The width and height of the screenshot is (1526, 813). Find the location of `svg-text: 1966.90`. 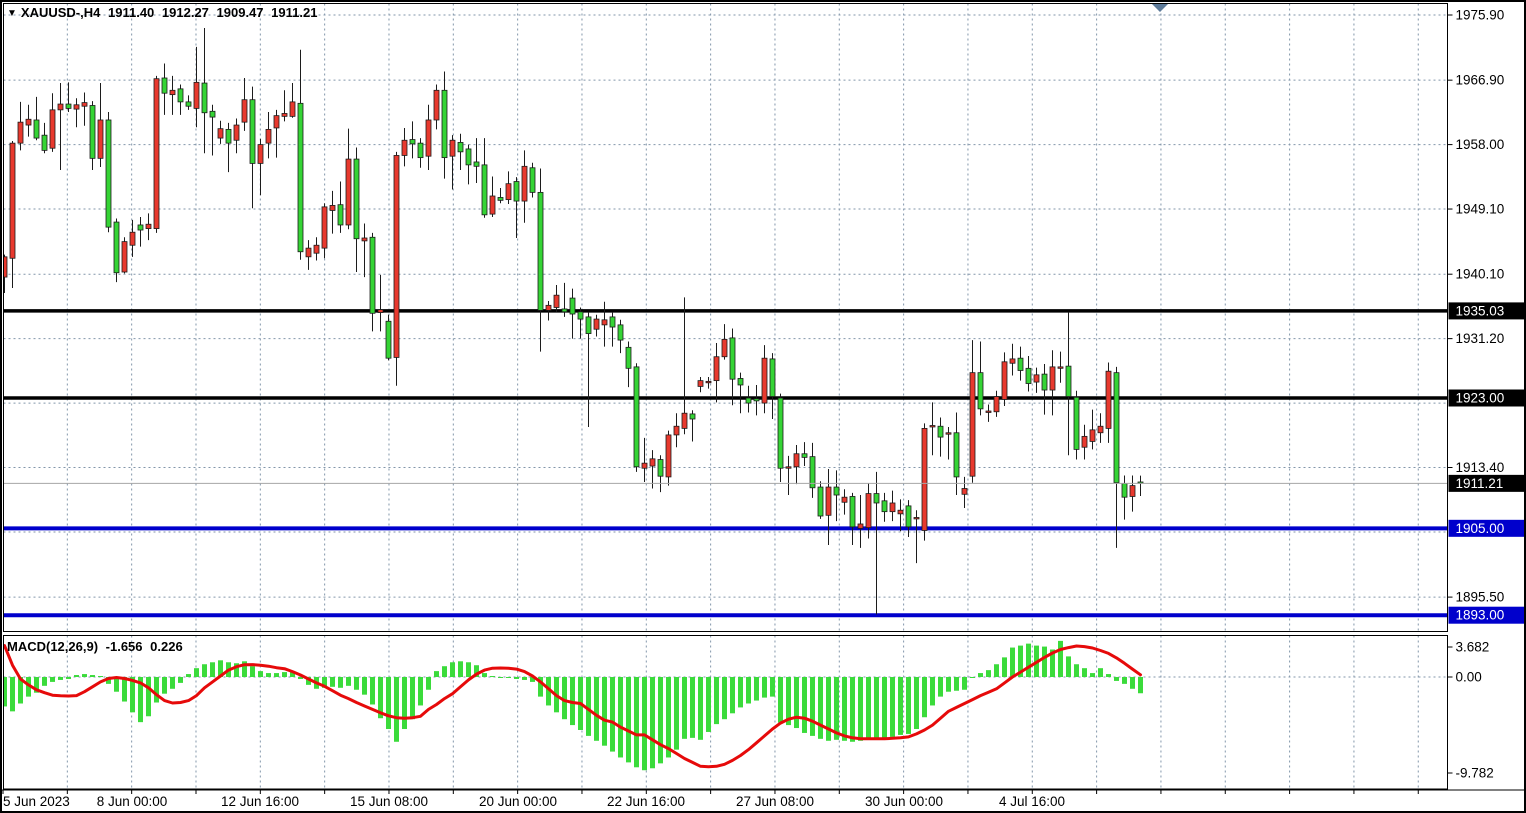

svg-text: 1966.90 is located at coordinates (1480, 80).